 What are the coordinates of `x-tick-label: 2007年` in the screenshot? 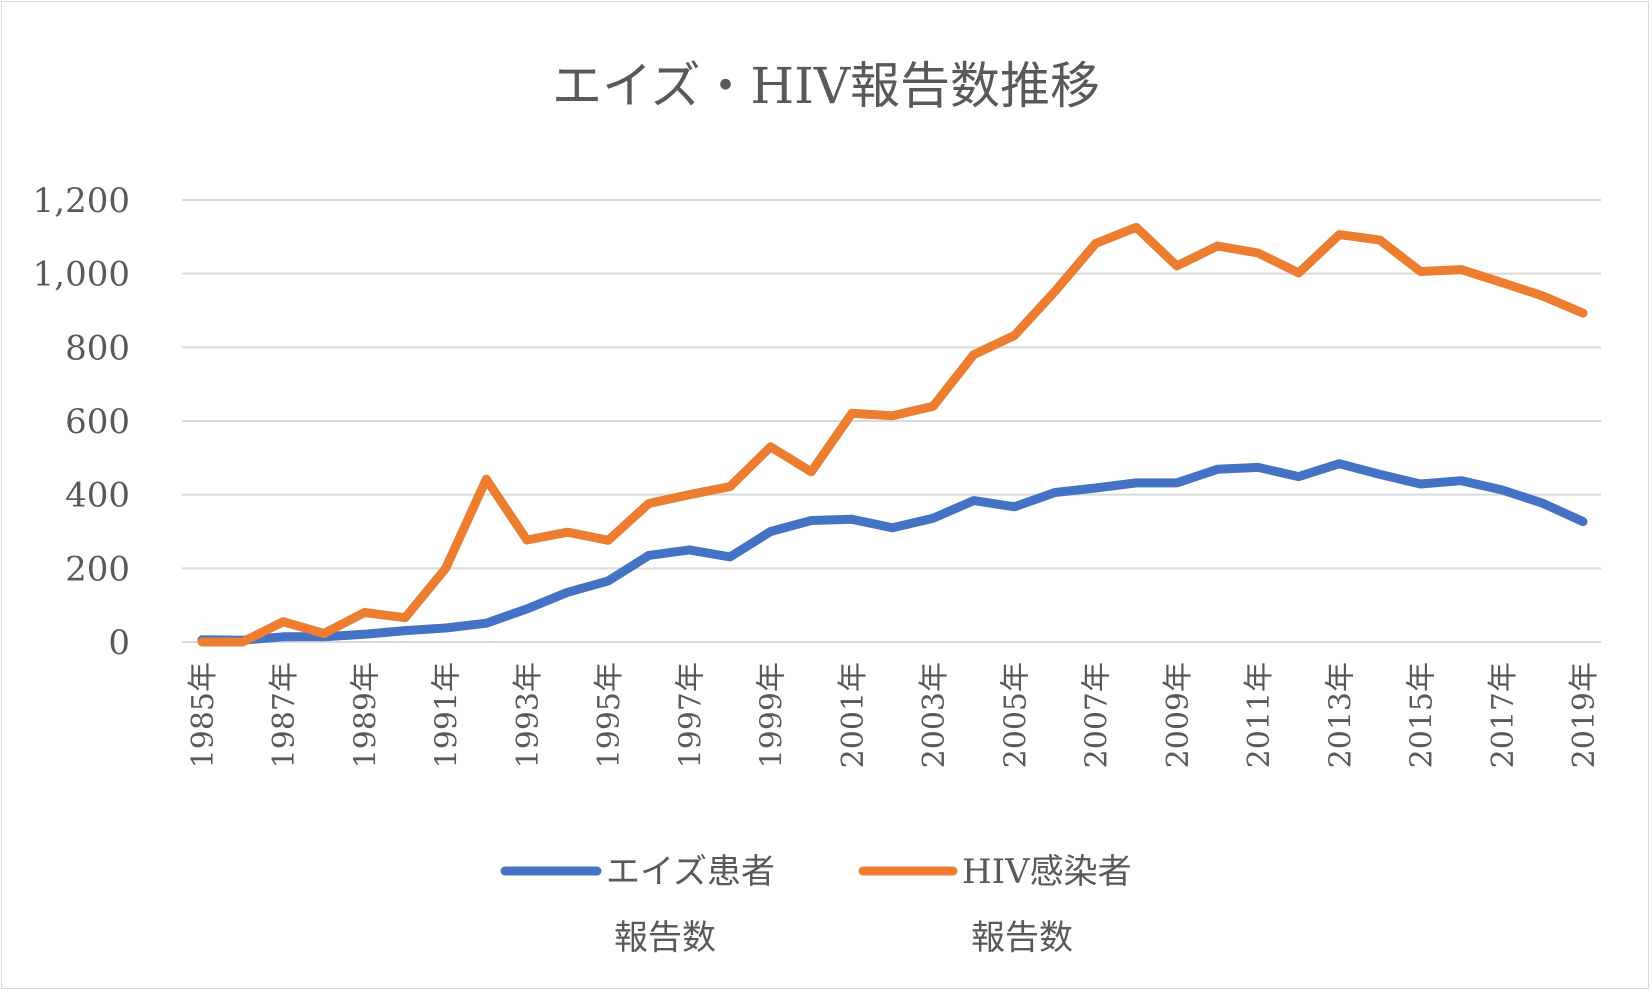 It's located at (1097, 715).